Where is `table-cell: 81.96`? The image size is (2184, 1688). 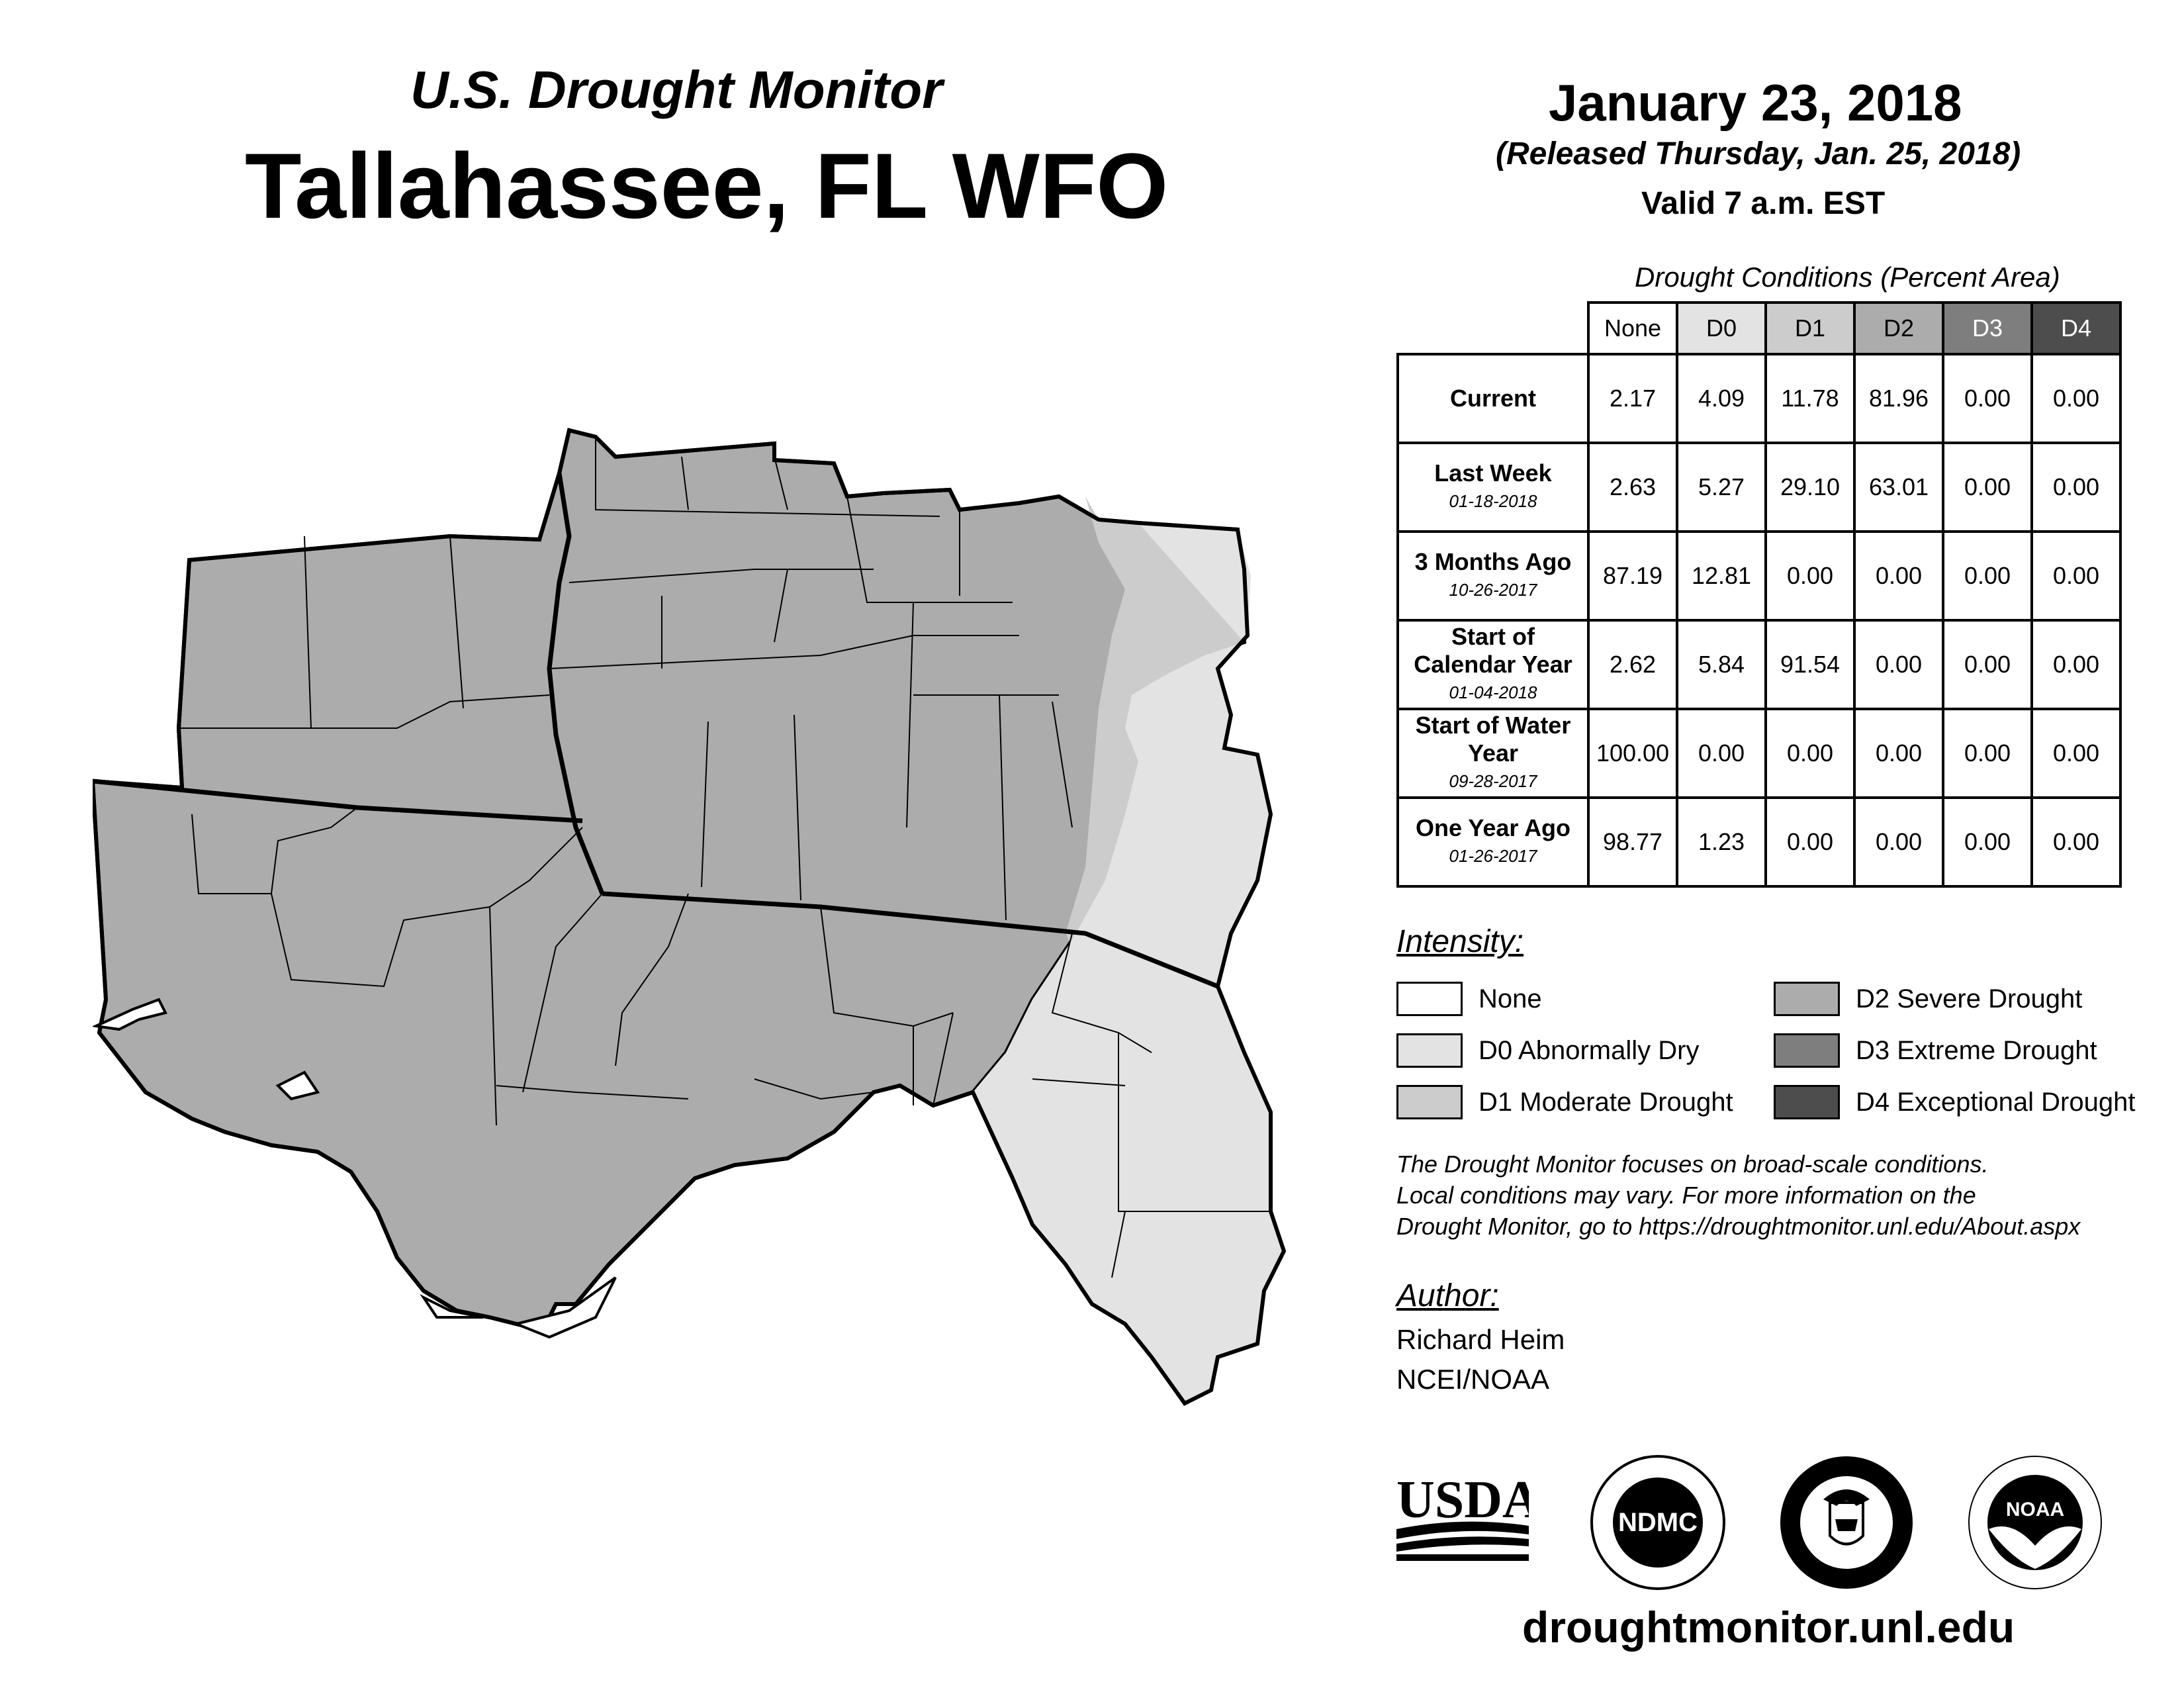 table-cell: 81.96 is located at coordinates (1898, 398).